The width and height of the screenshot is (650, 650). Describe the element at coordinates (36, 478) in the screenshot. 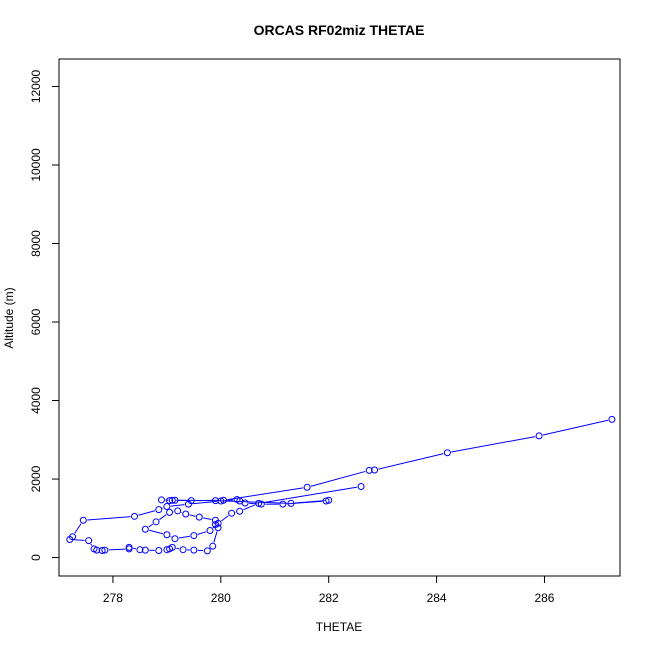

I see `y-tick-label: 2000` at that location.